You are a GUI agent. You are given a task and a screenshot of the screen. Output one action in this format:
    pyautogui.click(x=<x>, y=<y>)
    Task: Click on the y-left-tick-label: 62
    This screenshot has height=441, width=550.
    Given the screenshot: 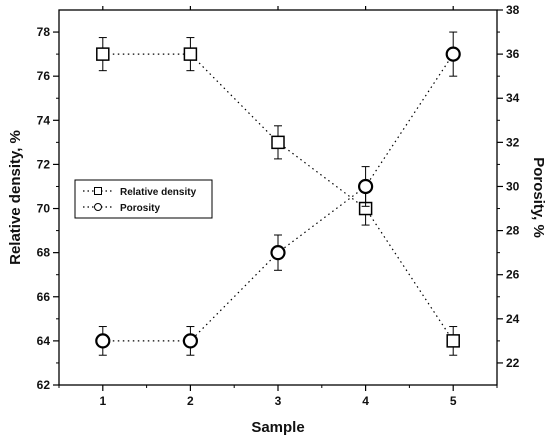 What is the action you would take?
    pyautogui.click(x=44, y=385)
    